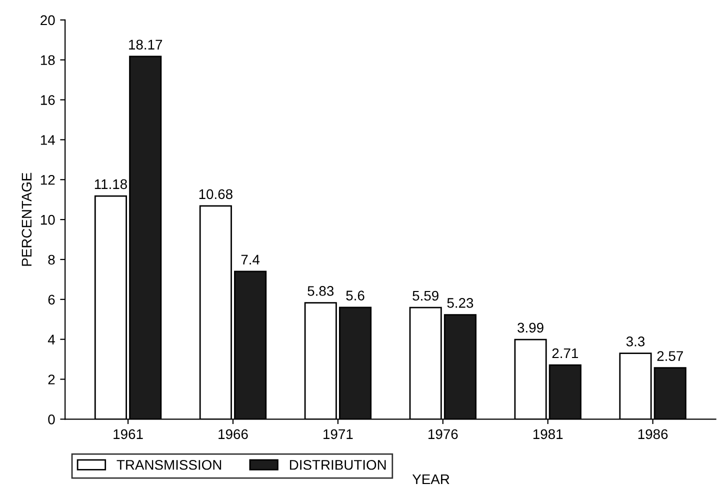 The height and width of the screenshot is (499, 723). I want to click on data-label: 18.17, so click(145, 45).